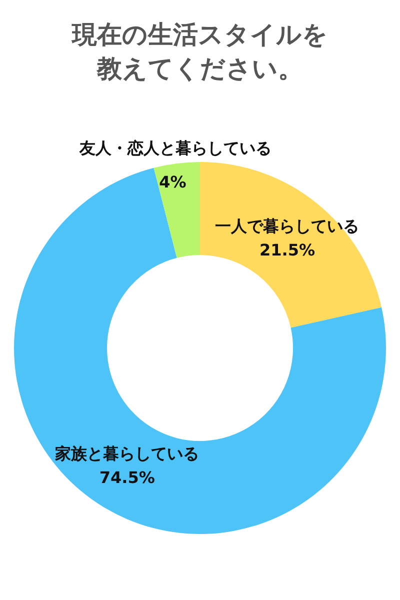 Image resolution: width=400 pixels, height=600 pixels. I want to click on data-label: 4%, so click(172, 182).